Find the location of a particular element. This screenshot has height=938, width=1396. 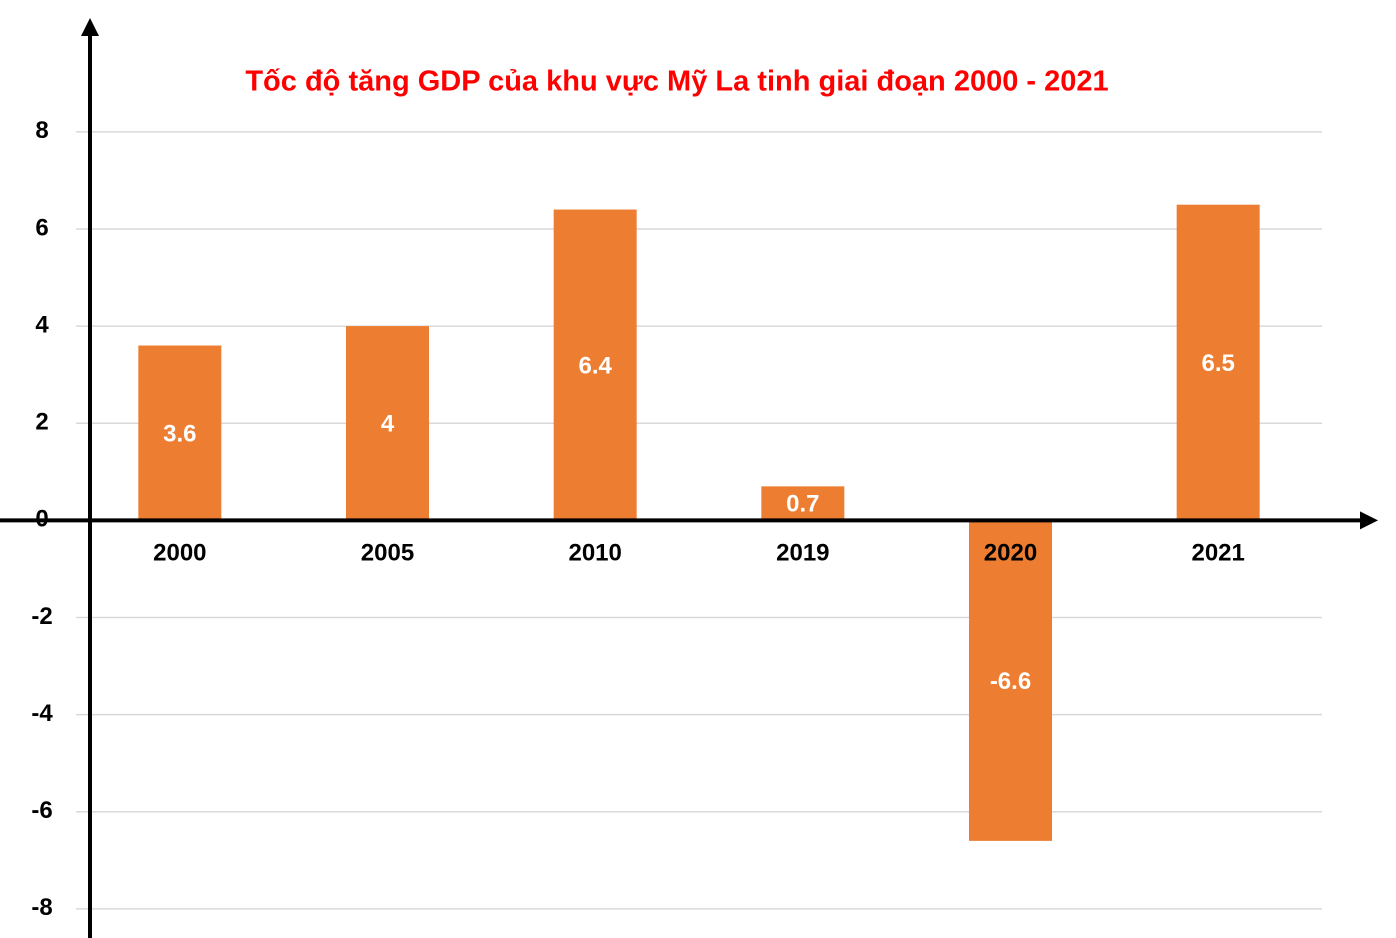

value-label: -6.6 is located at coordinates (1010, 681).